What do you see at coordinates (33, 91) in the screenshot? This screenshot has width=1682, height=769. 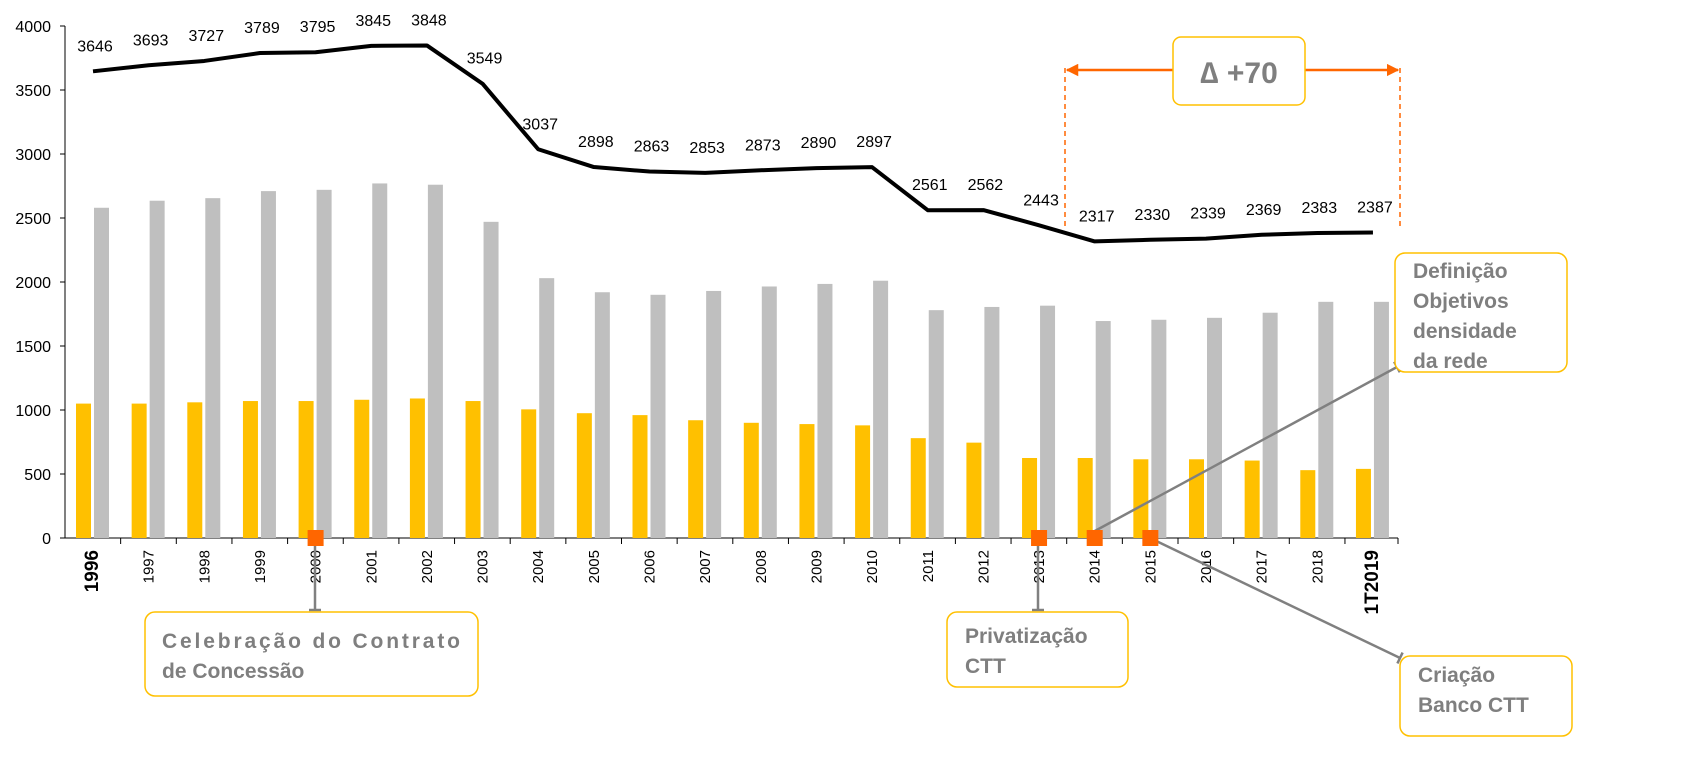 I see `y-tick-label: 3500` at bounding box center [33, 91].